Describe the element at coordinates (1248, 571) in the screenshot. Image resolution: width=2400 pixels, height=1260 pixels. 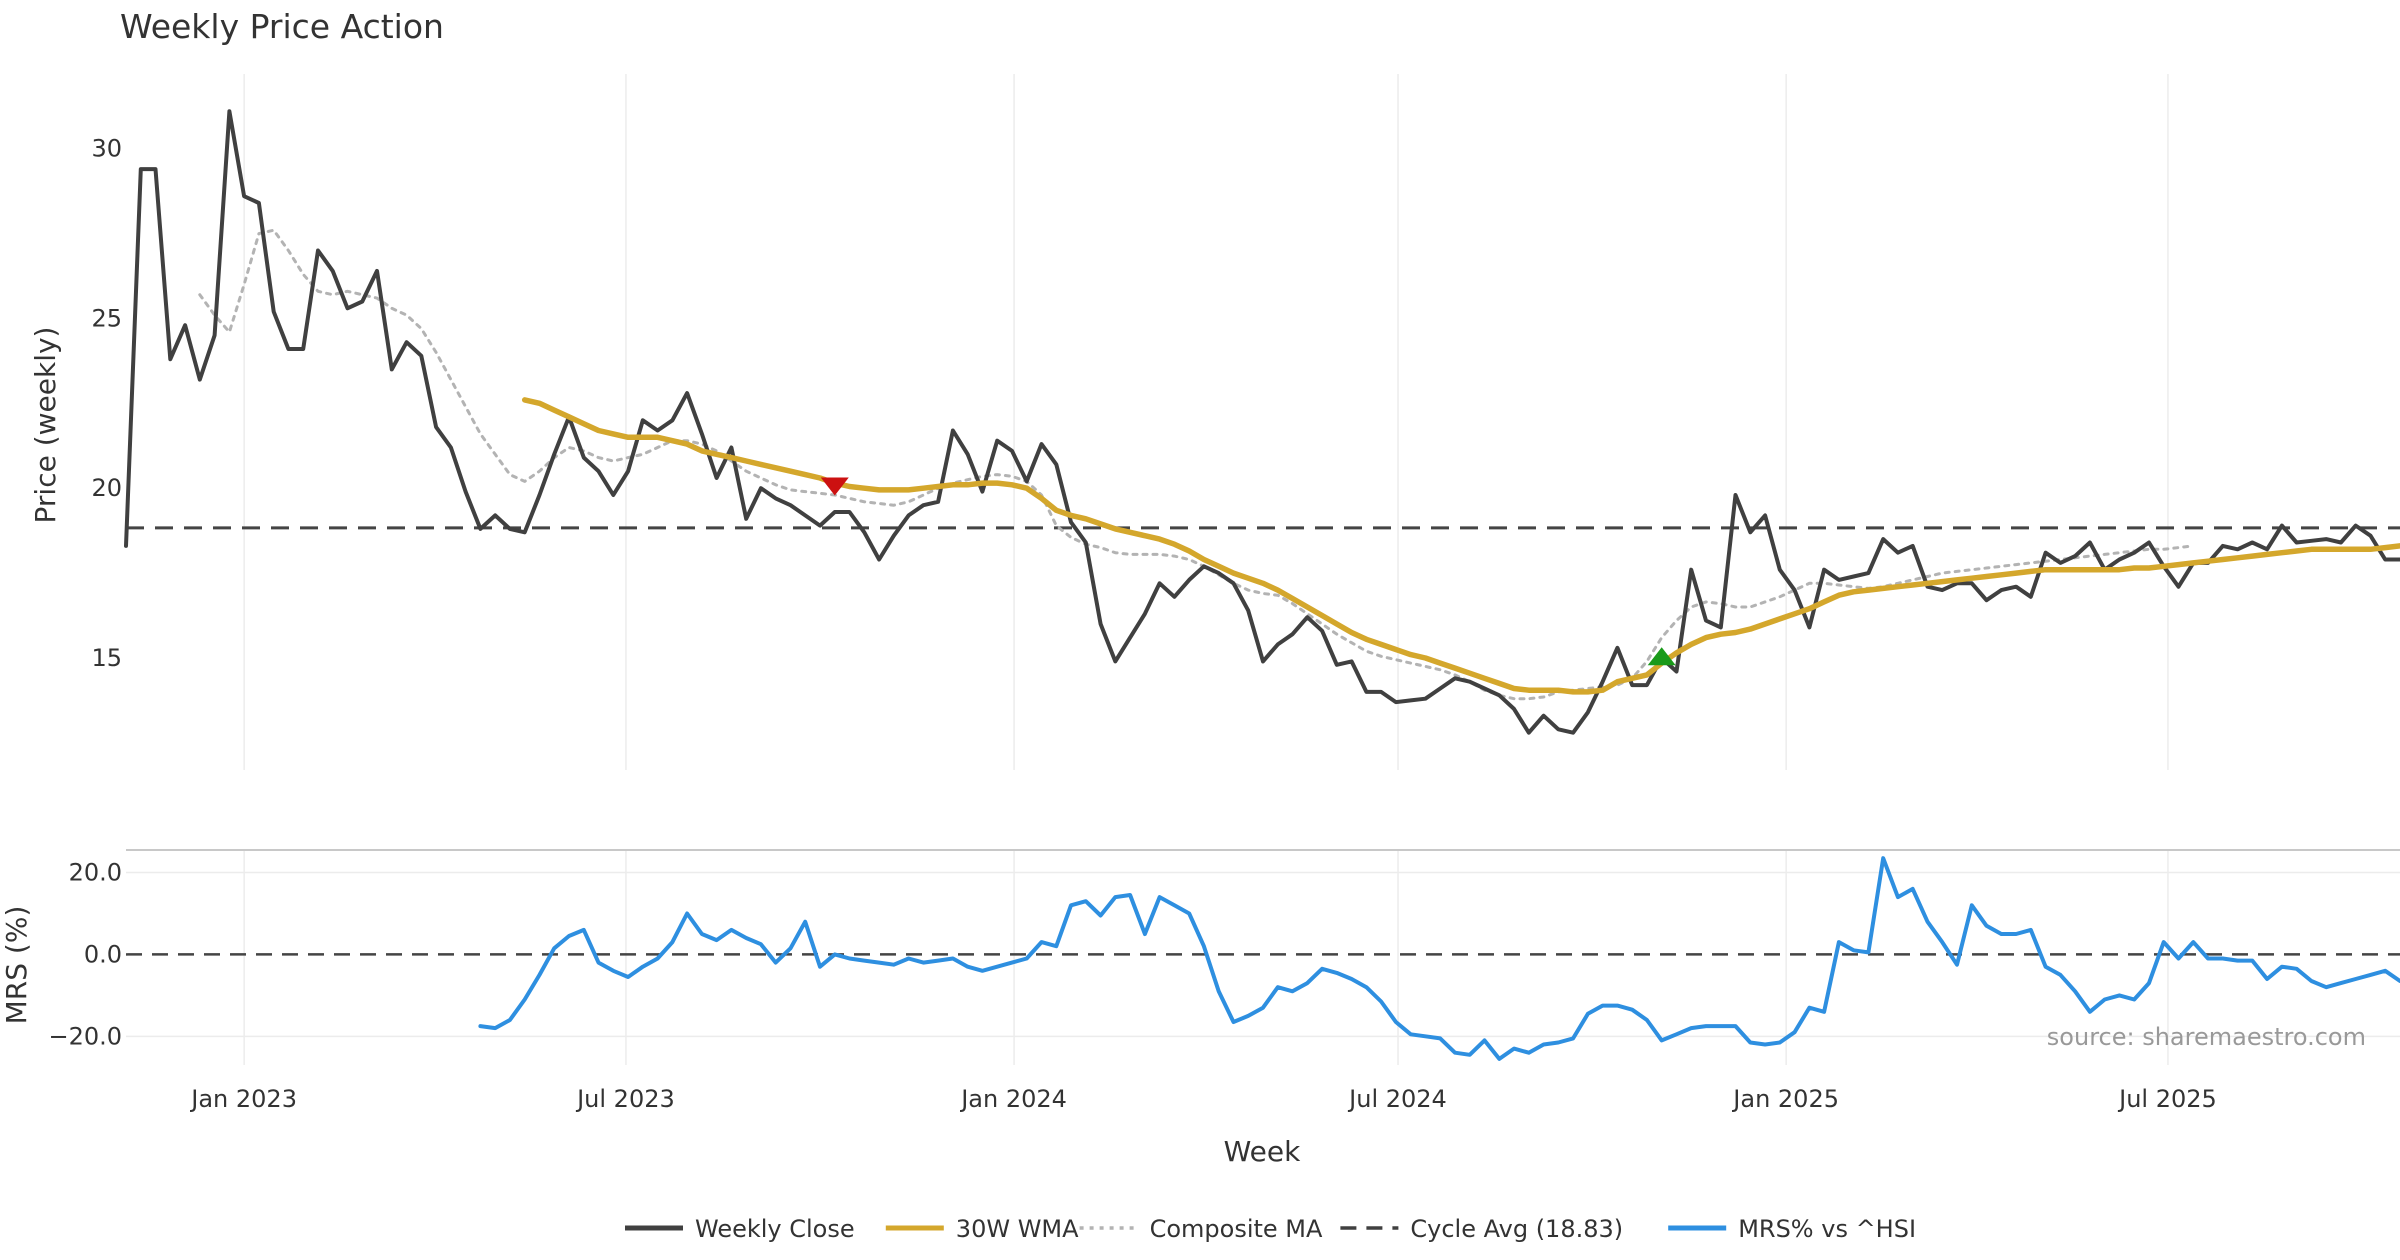
I see `signal-markers` at that location.